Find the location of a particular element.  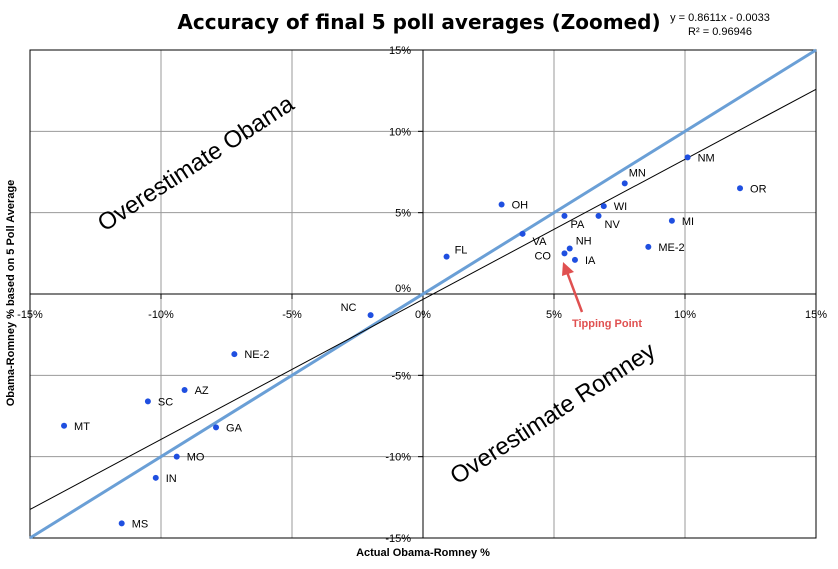

y-axis-label: Obama-Romney % based on 5 Poll Average is located at coordinates (11, 293).